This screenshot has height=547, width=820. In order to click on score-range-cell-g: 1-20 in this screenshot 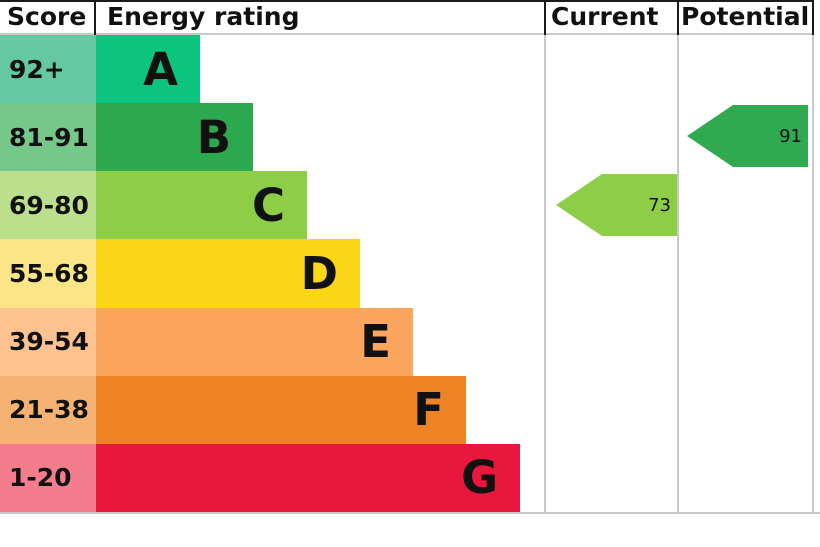, I will do `click(48, 477)`.